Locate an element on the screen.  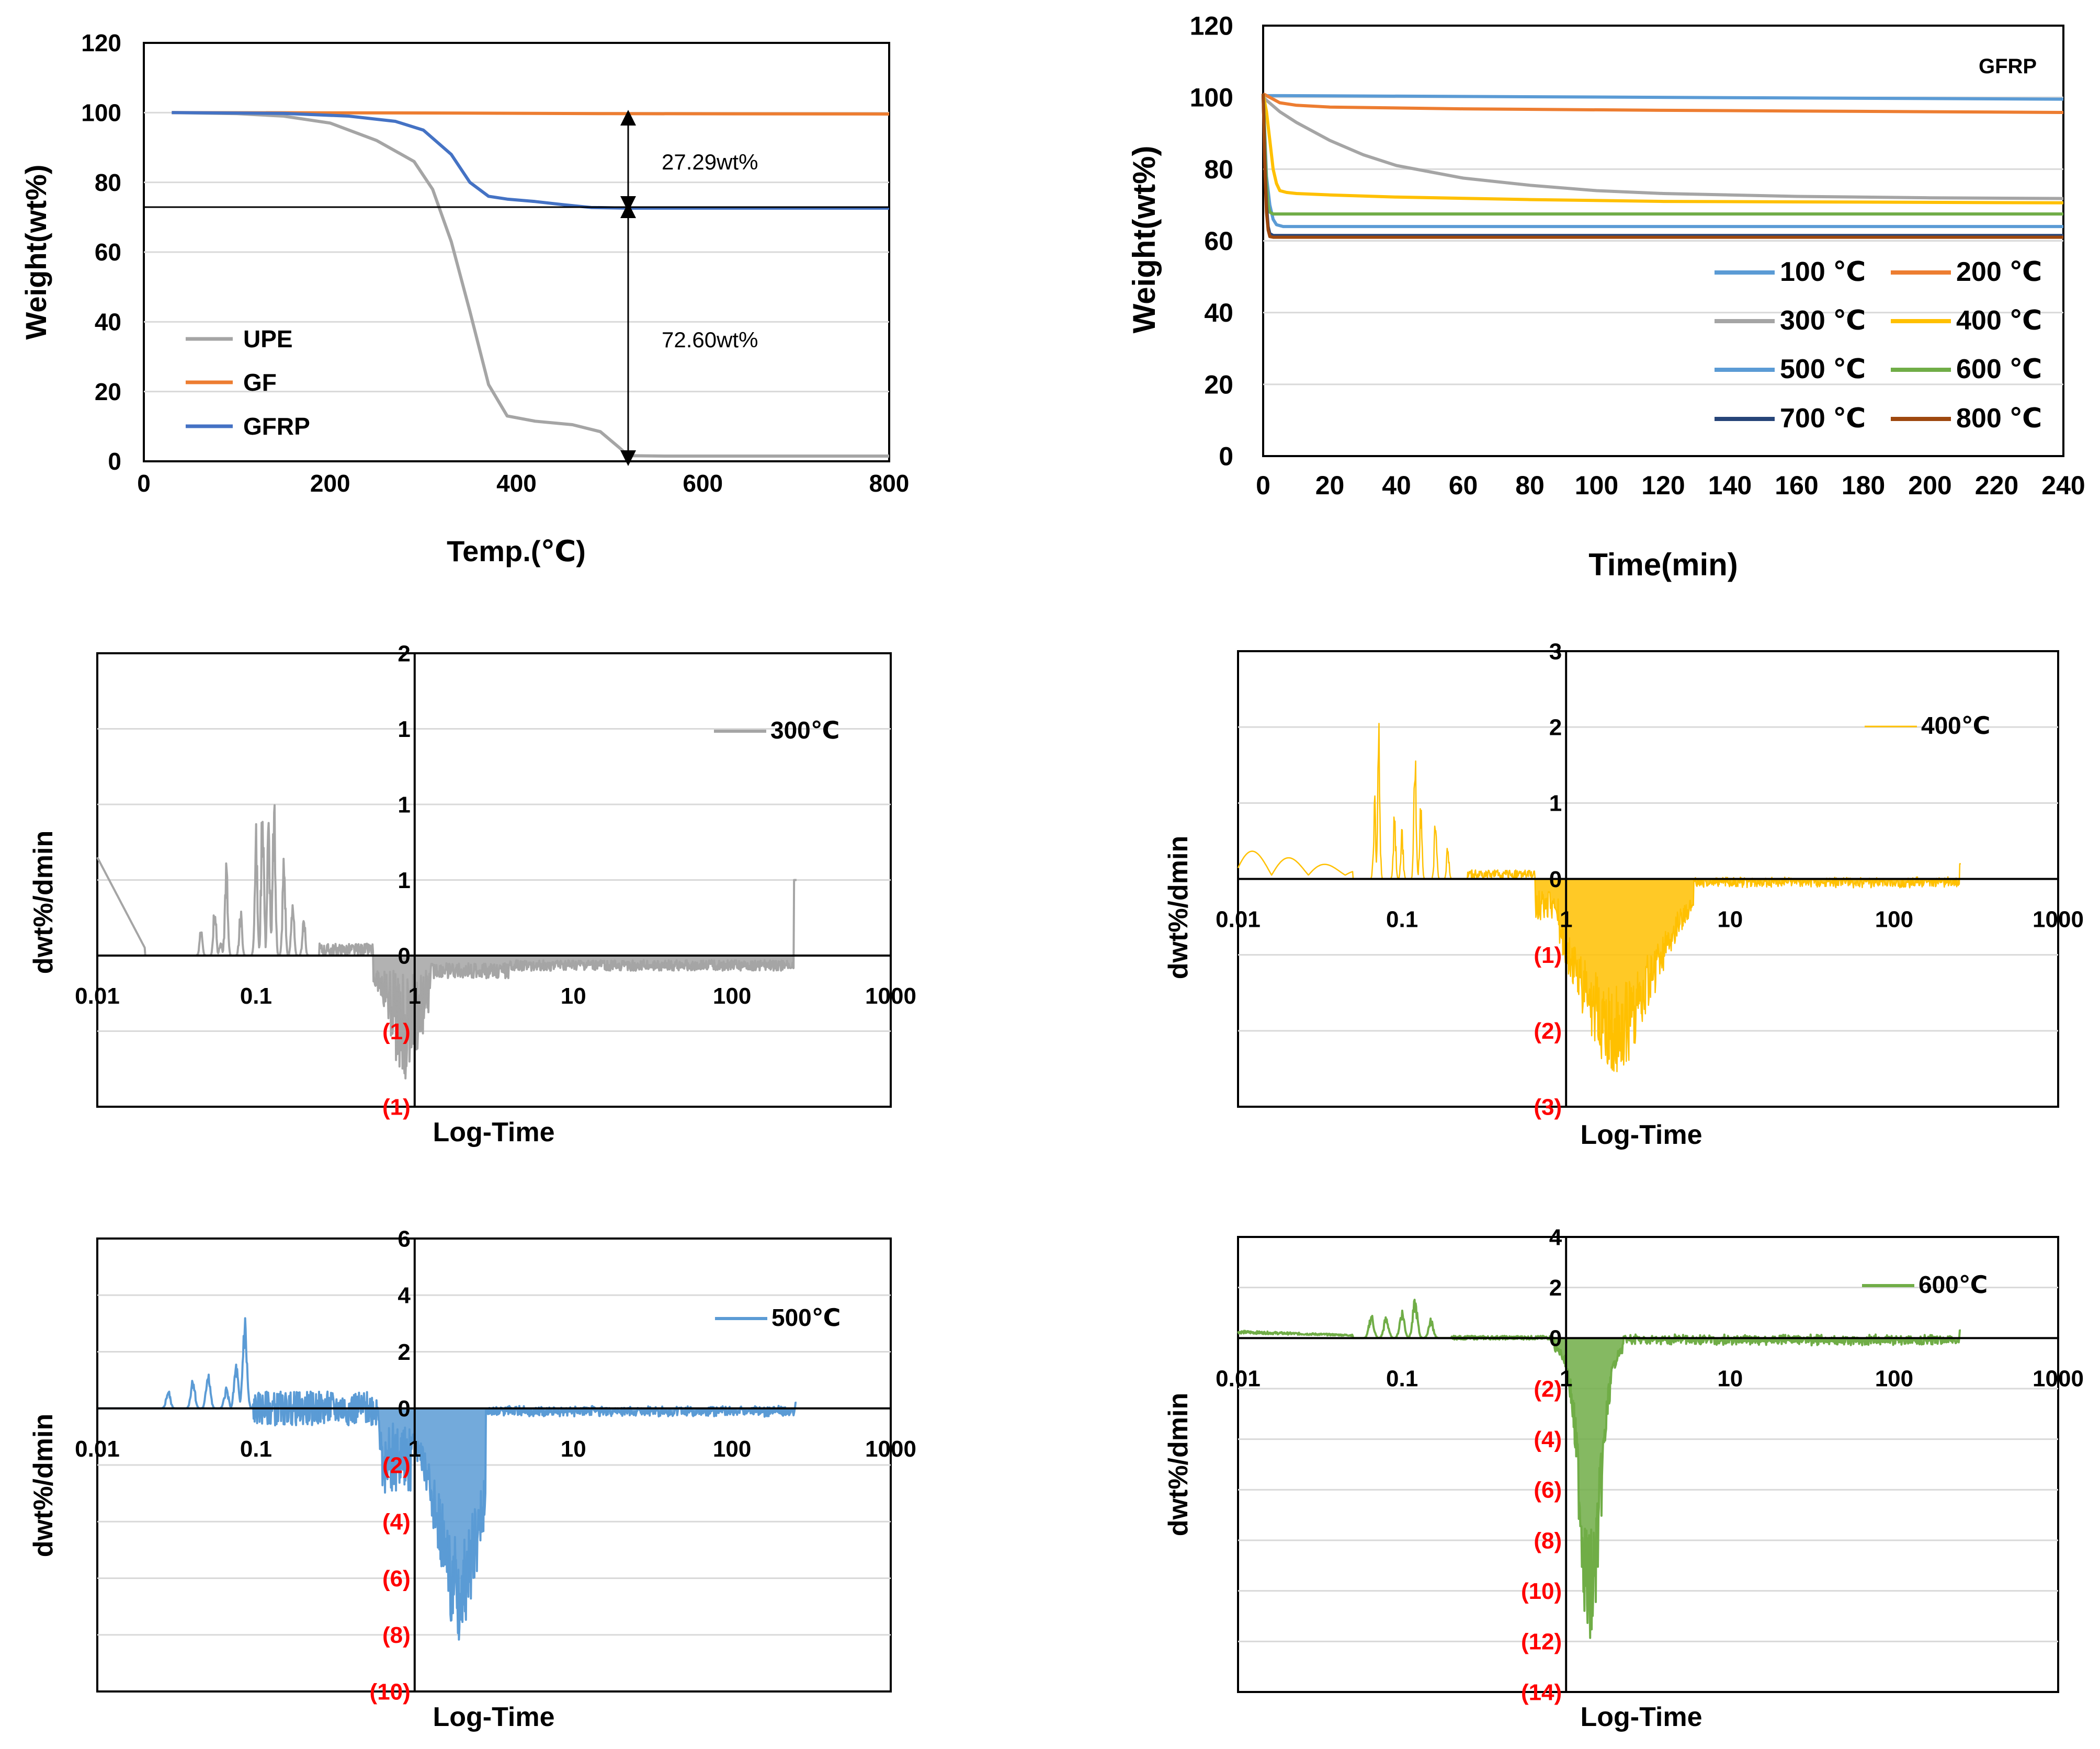
tga-y-tick-label: 80 is located at coordinates (108, 182).